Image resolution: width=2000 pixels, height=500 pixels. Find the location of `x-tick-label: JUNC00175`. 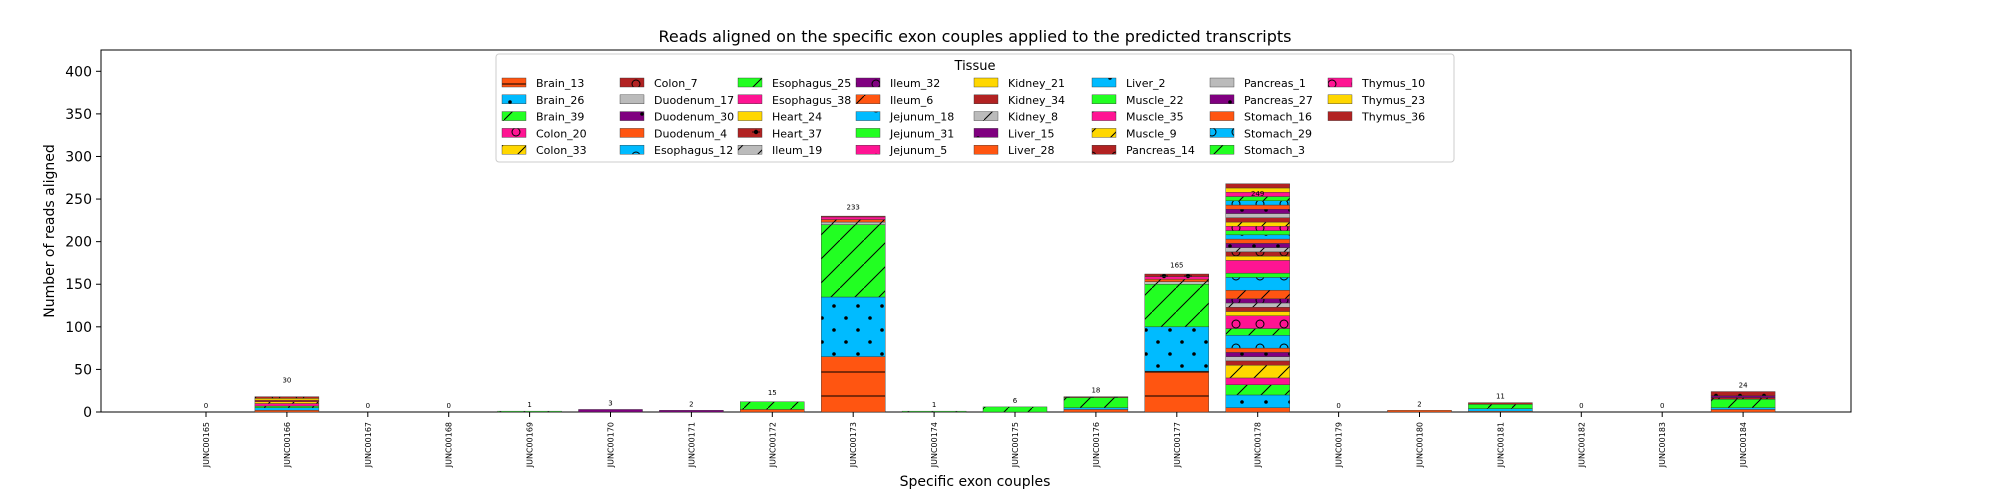

x-tick-label: JUNC00175 is located at coordinates (1015, 445).